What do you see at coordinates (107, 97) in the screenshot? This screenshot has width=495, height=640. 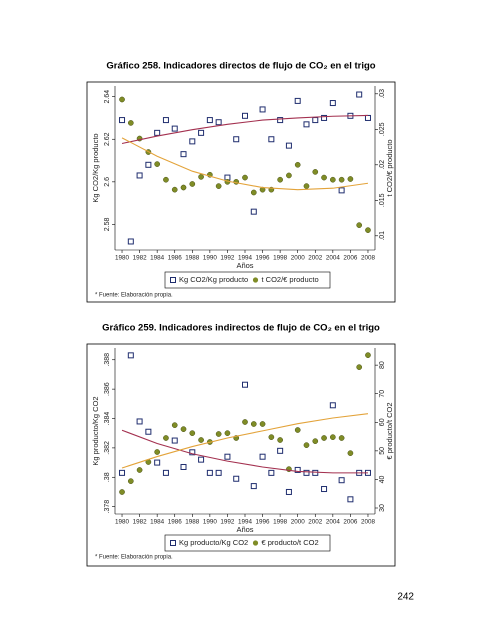 I see `y-tick-label: 2.64` at bounding box center [107, 97].